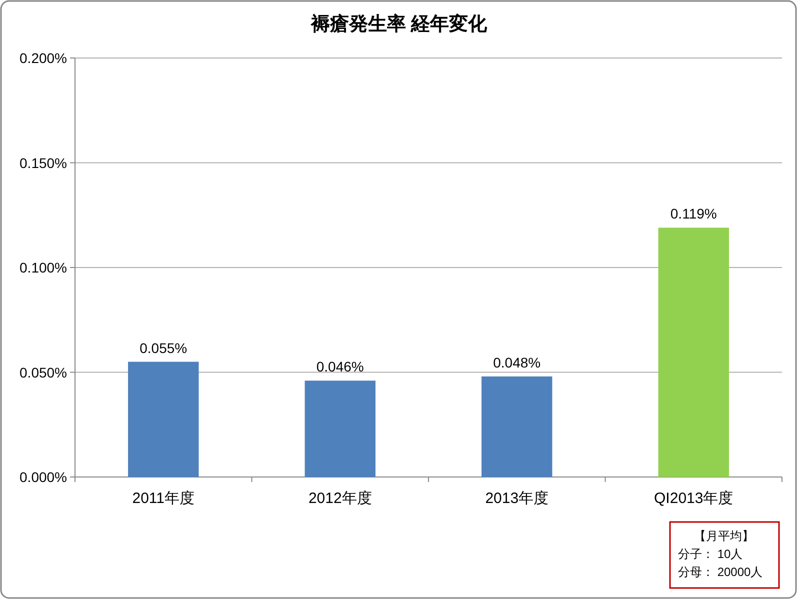 The width and height of the screenshot is (798, 600). Describe the element at coordinates (710, 554) in the screenshot. I see `text: 分子： 10人` at that location.